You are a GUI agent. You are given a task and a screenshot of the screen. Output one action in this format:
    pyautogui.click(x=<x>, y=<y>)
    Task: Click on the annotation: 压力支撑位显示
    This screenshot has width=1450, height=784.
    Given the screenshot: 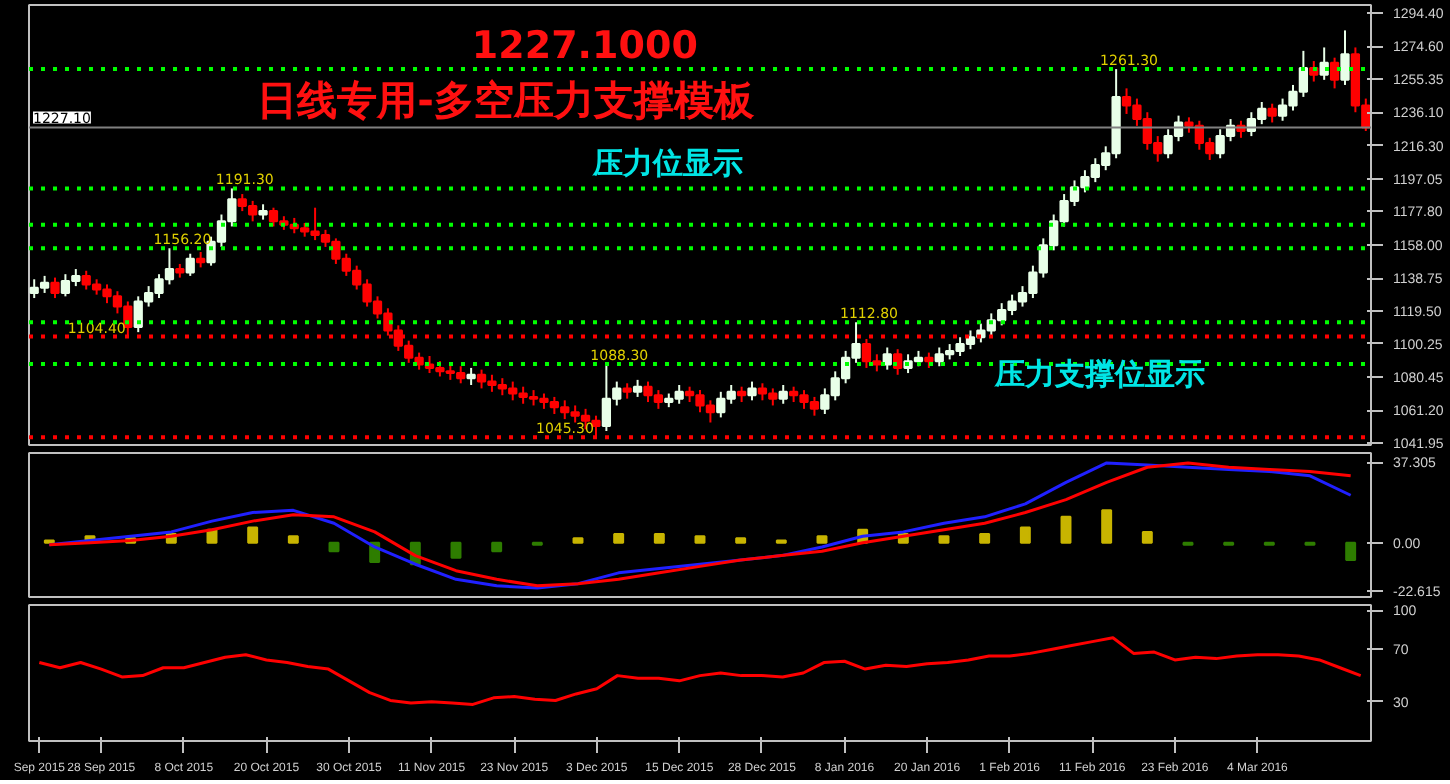 What is the action you would take?
    pyautogui.click(x=1099, y=374)
    